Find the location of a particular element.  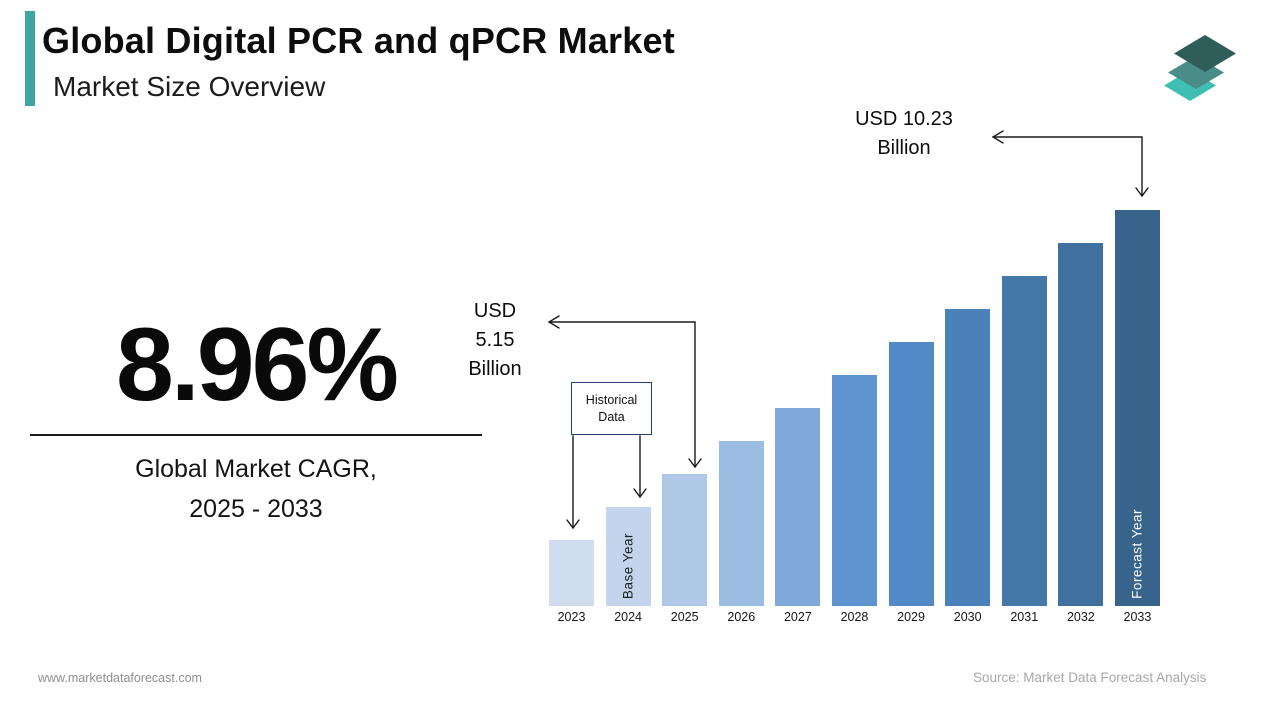

bar-inner-label-2024: Base Year is located at coordinates (628, 565).